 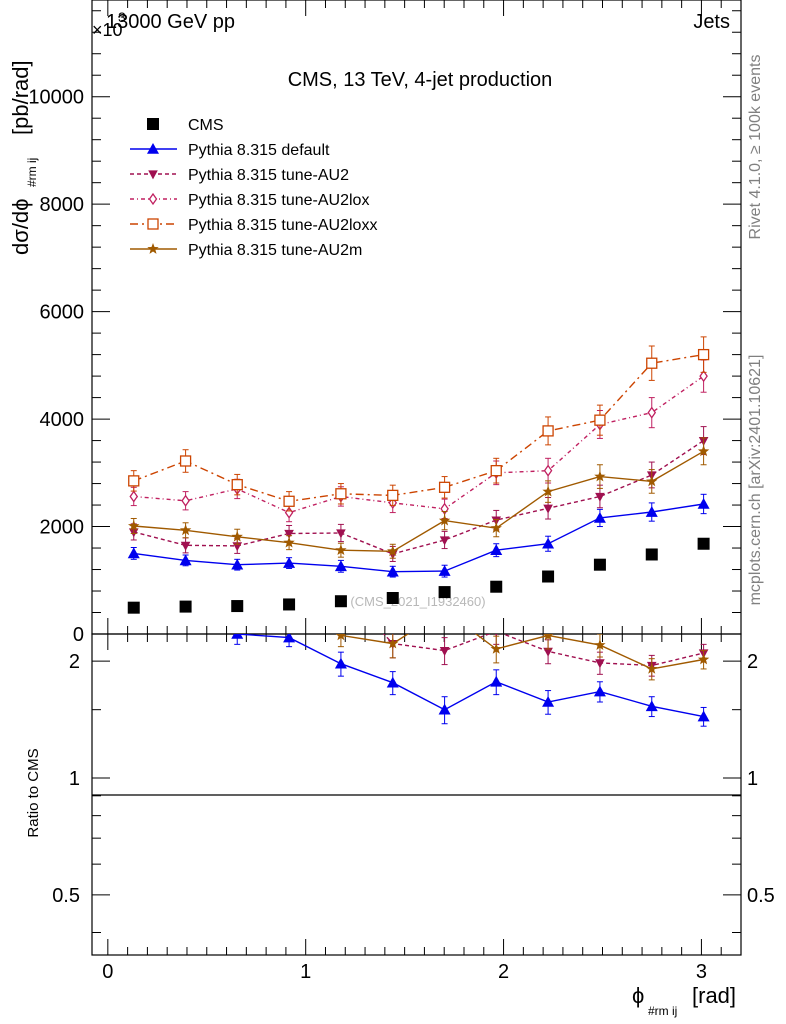 What do you see at coordinates (305, 972) in the screenshot?
I see `x-tick-label: 1` at bounding box center [305, 972].